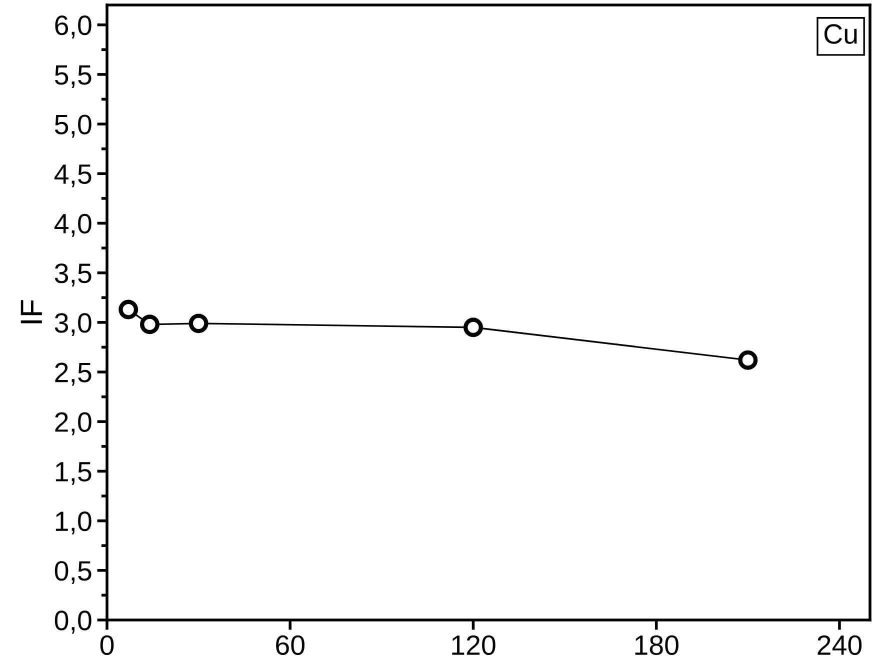  I want to click on y-tick-label: 5,5, so click(73, 76).